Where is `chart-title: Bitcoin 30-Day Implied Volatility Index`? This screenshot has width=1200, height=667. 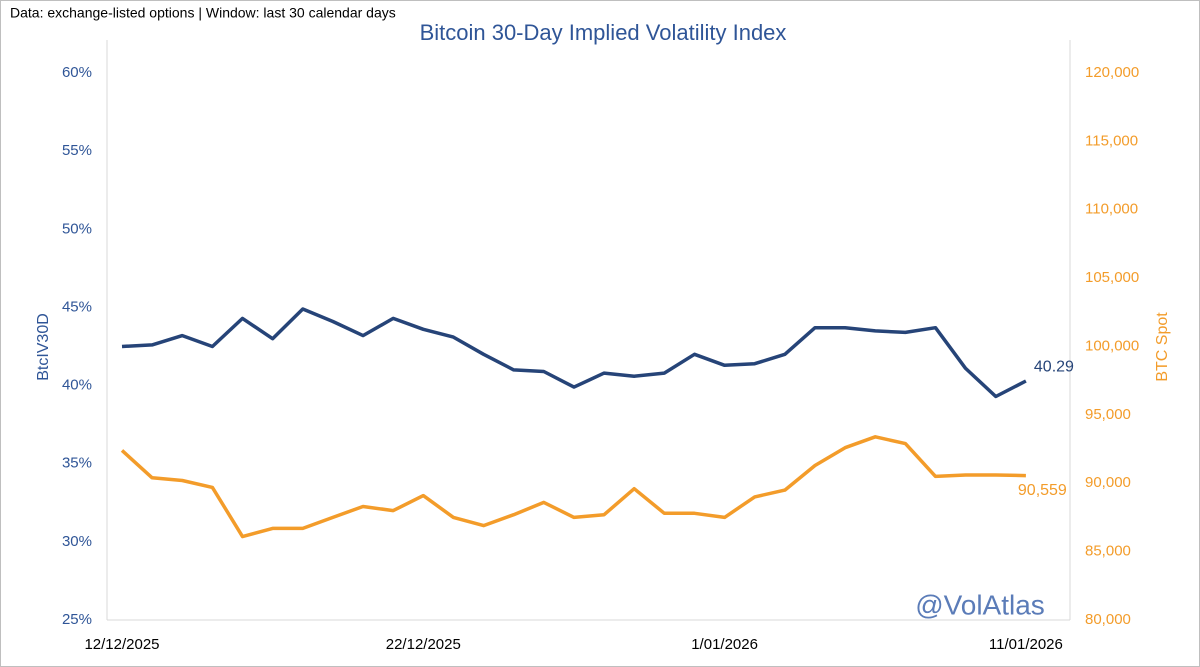
chart-title: Bitcoin 30-Day Implied Volatility Index is located at coordinates (603, 32).